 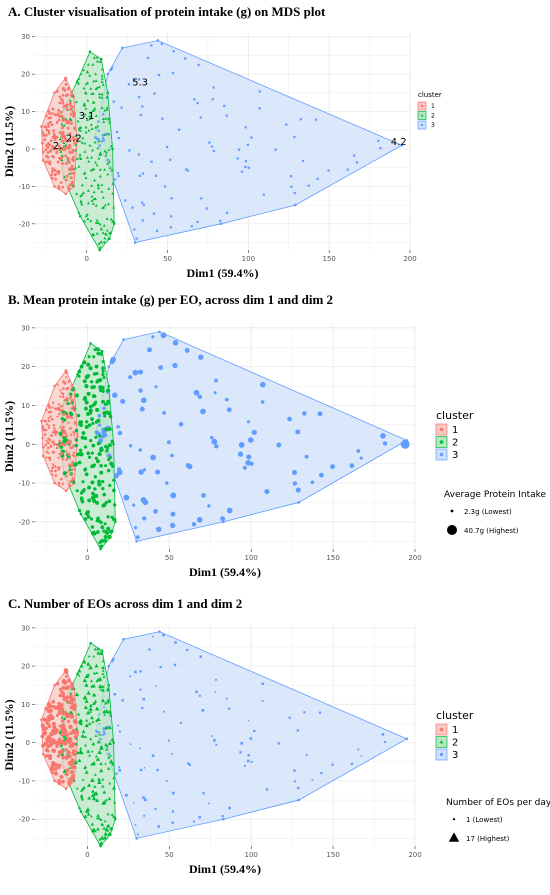 What do you see at coordinates (9, 734) in the screenshot?
I see `y-axis-title: Dim2 (11.5%)` at bounding box center [9, 734].